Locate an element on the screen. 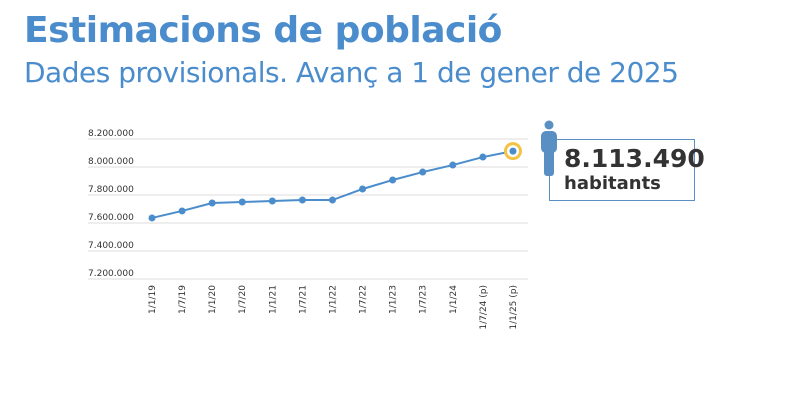 The height and width of the screenshot is (401, 801). y-tick-label: 8.000.000 is located at coordinates (111, 162).